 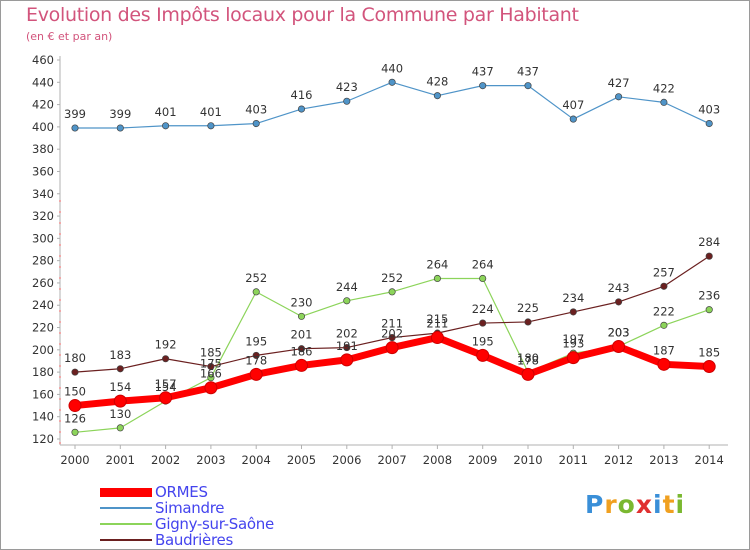 I want to click on y-tick-label: 380, so click(x=43, y=149).